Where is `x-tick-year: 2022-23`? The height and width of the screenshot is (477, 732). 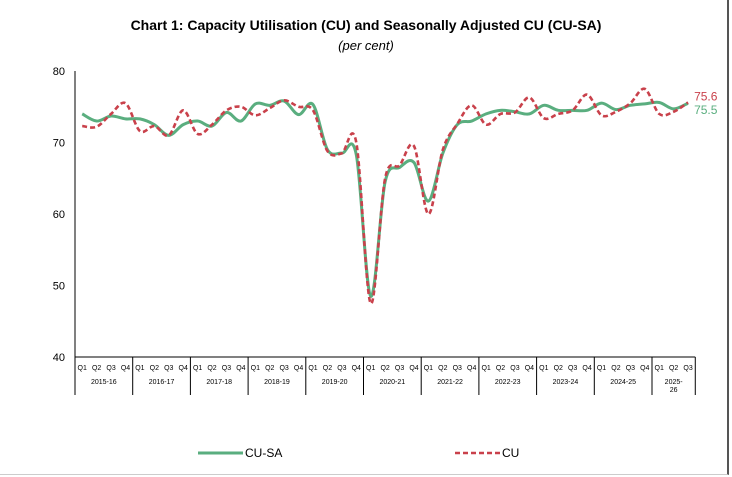 x-tick-year: 2022-23 is located at coordinates (508, 382).